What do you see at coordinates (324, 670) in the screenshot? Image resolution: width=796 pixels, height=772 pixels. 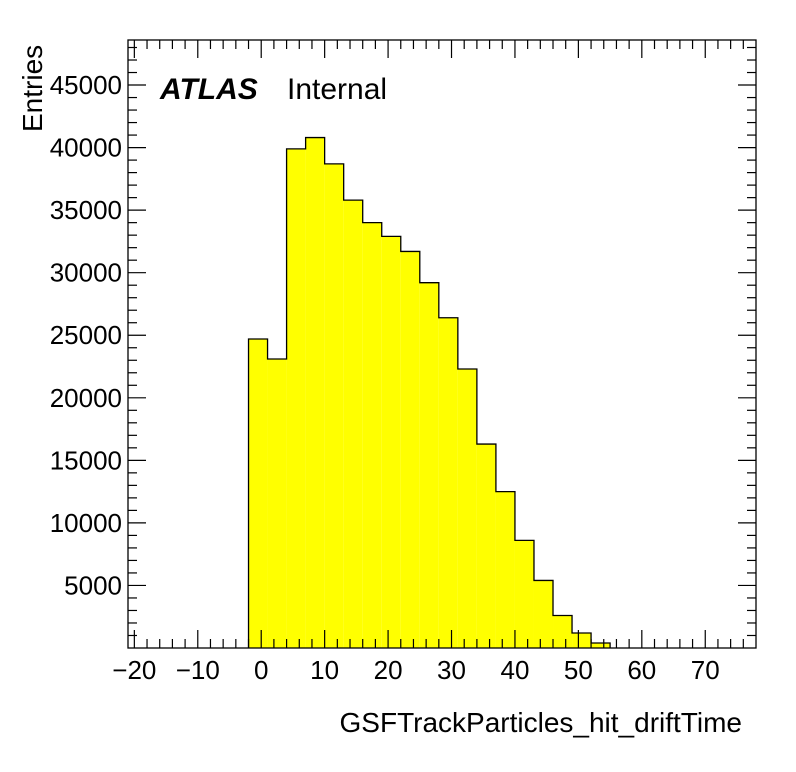 I see `x-tick-label: 10` at bounding box center [324, 670].